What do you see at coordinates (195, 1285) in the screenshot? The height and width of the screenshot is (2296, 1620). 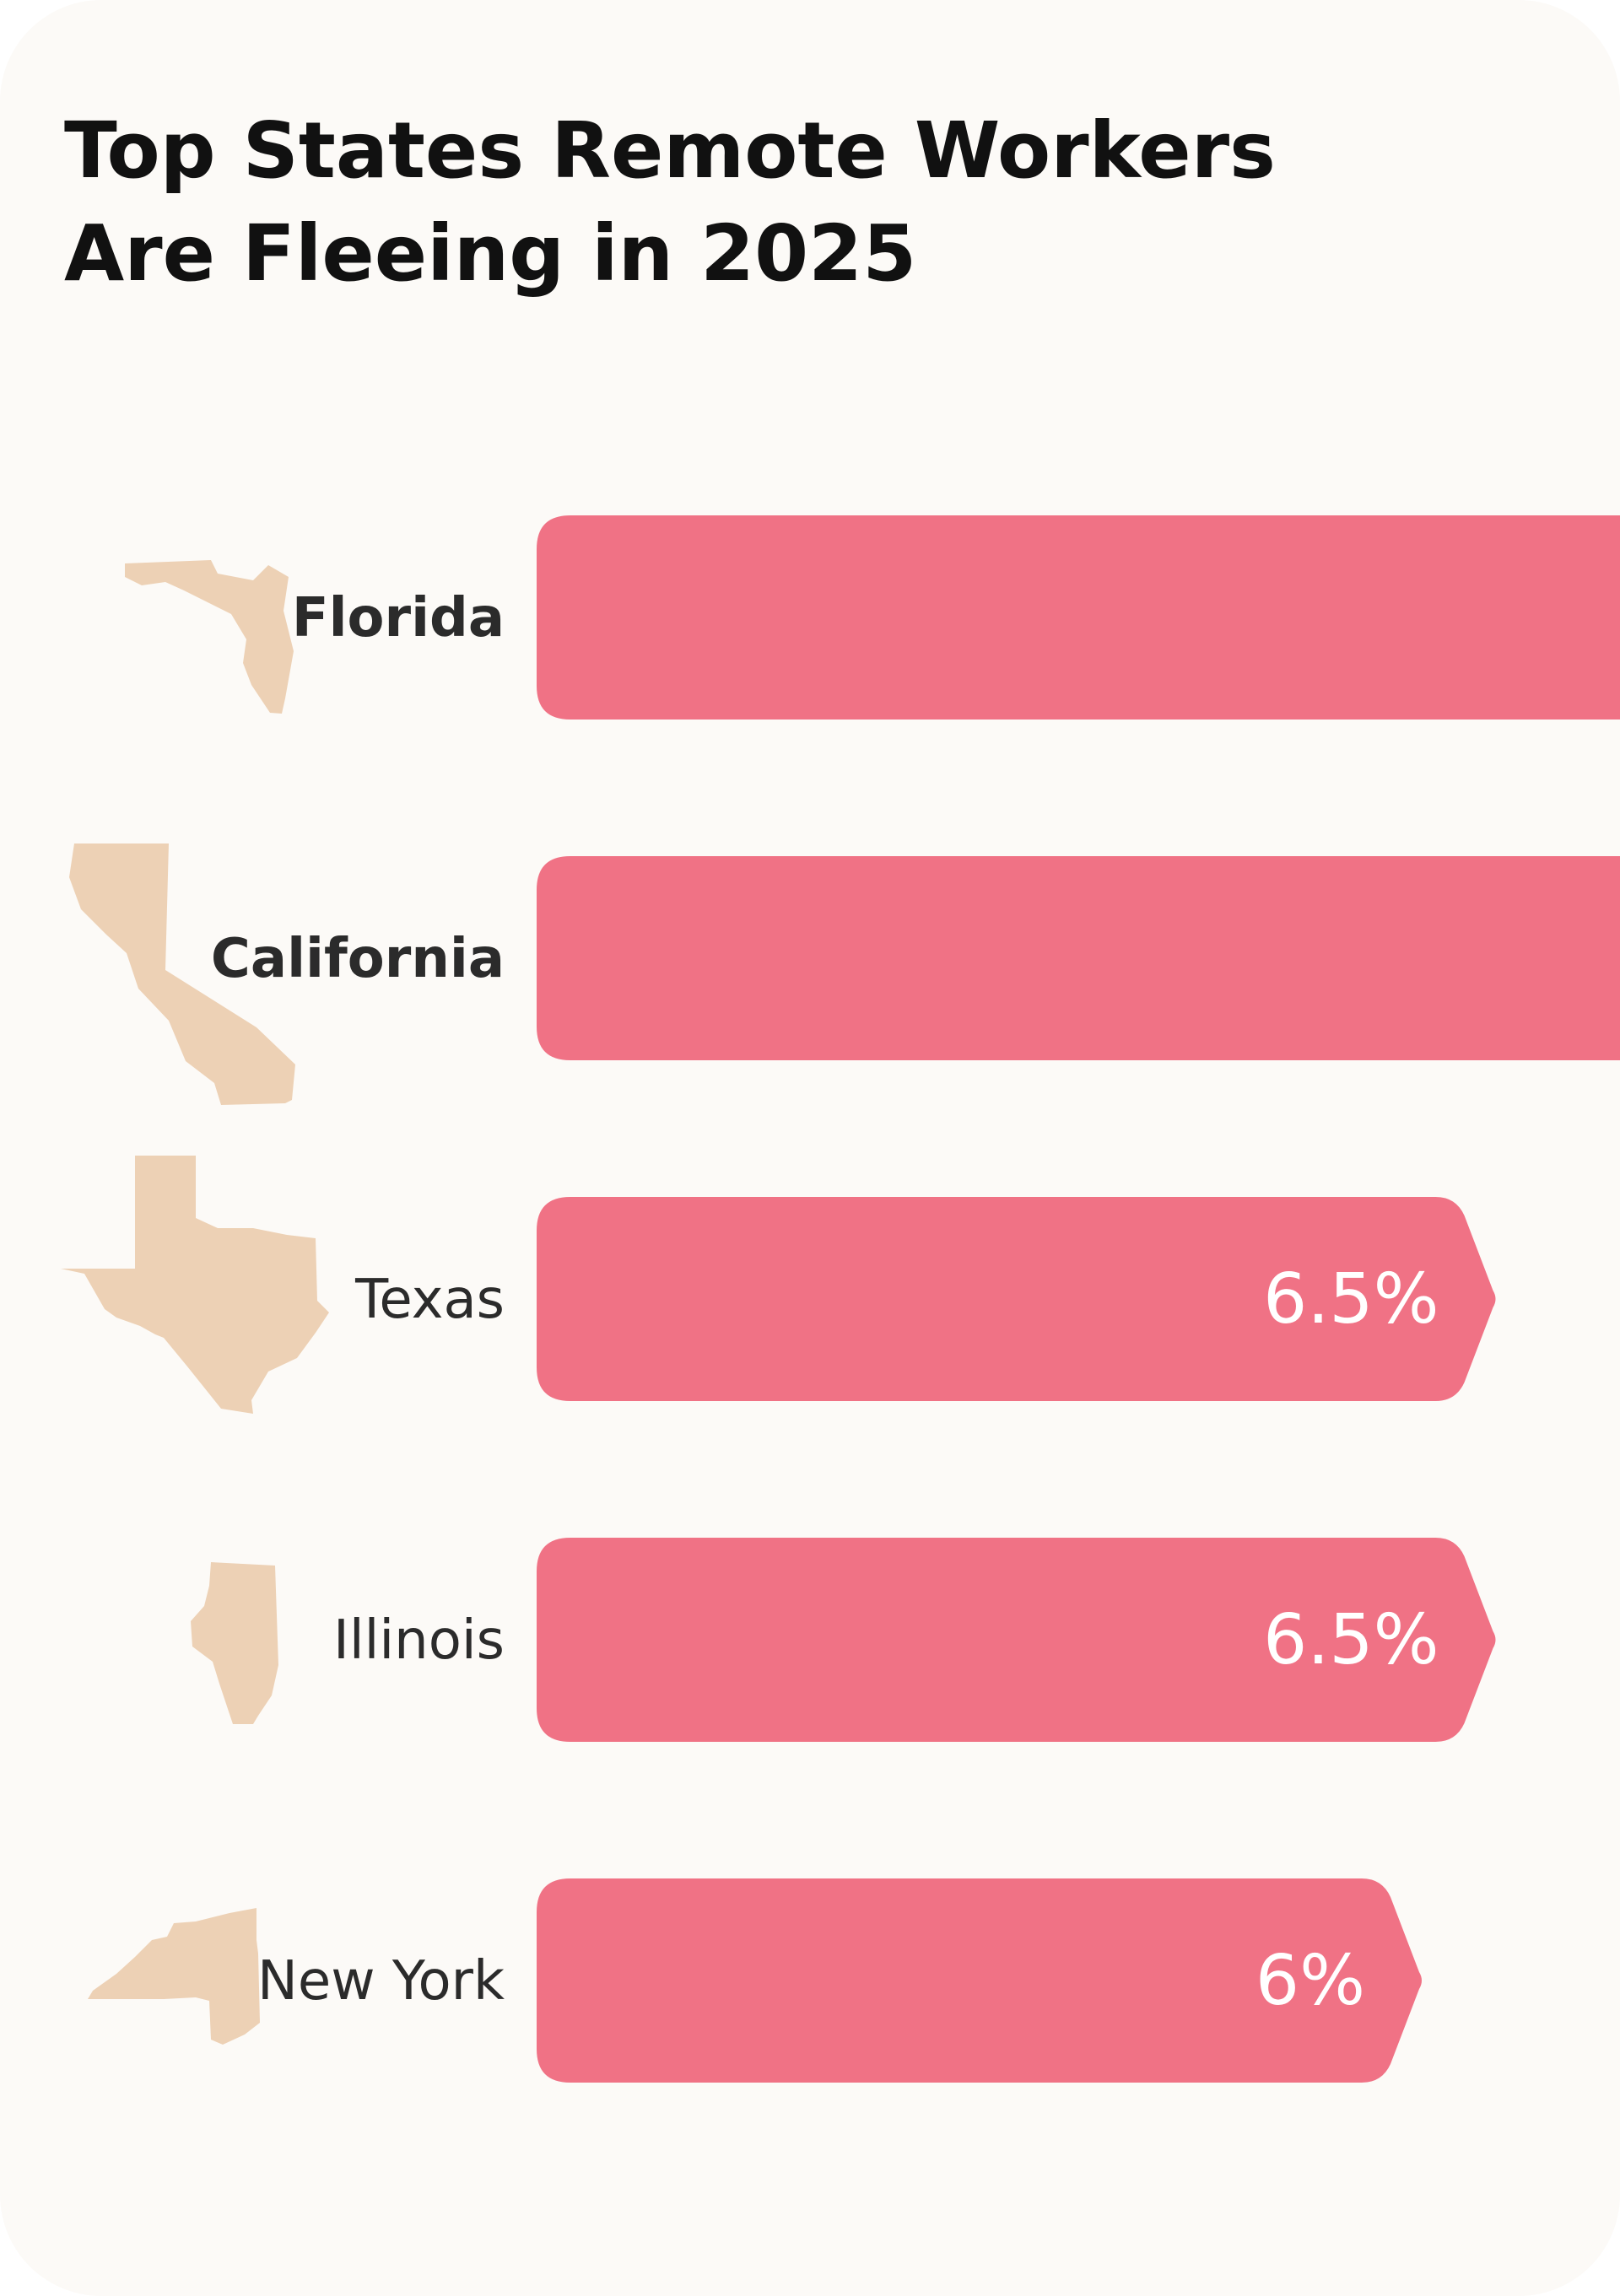 I see `texas-map-icon` at bounding box center [195, 1285].